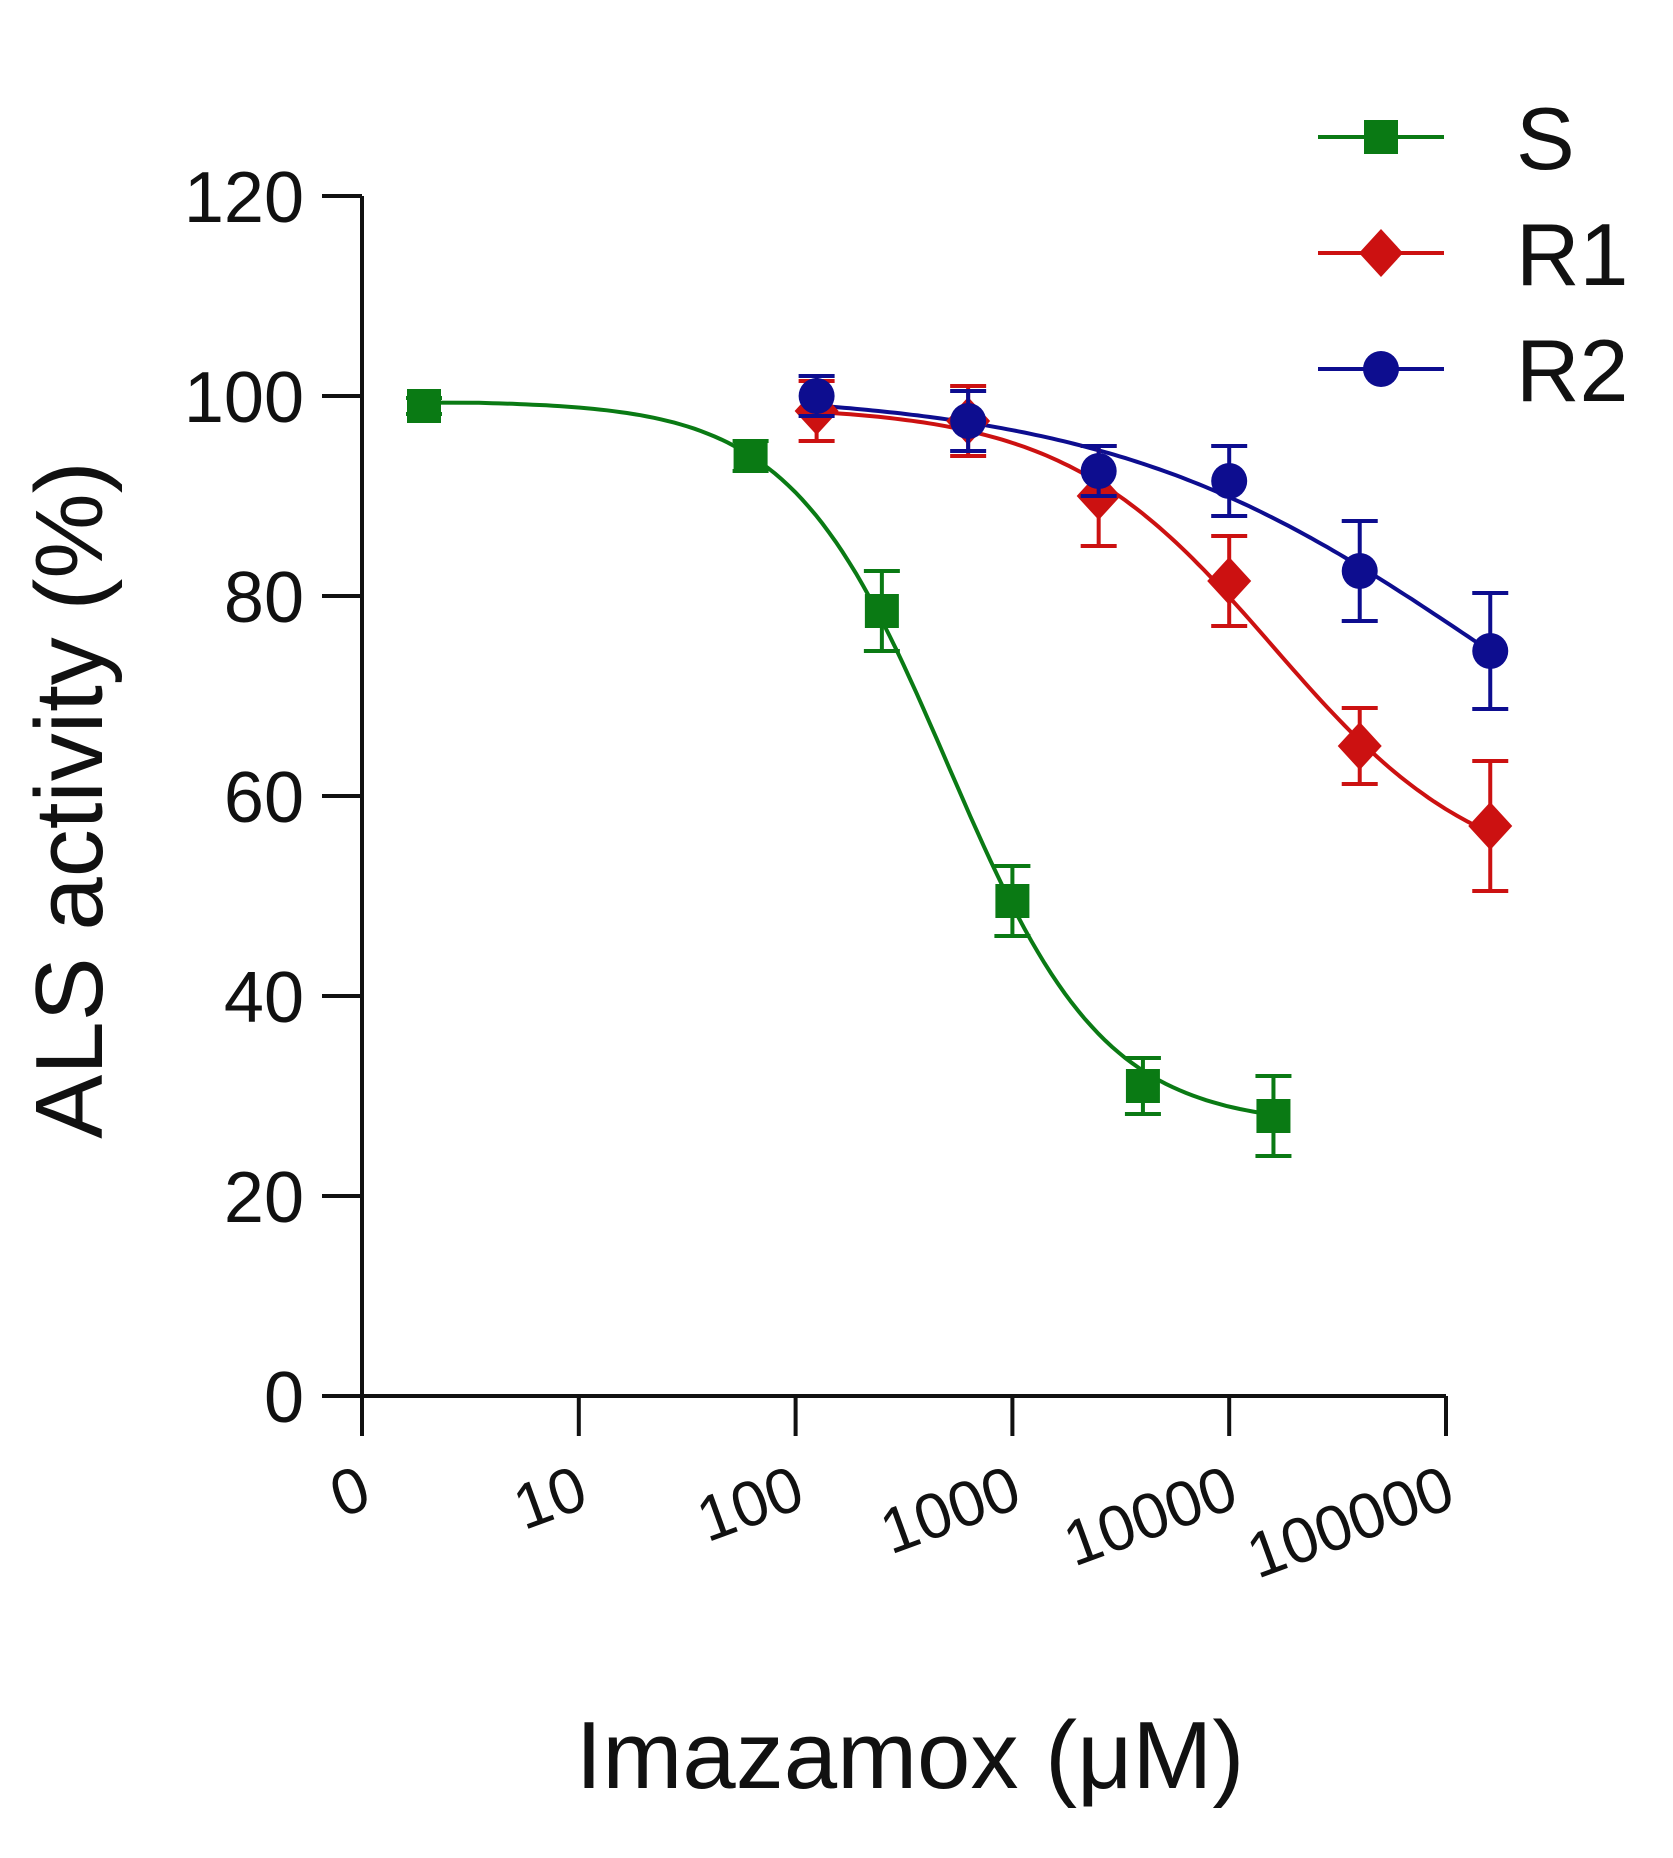 The height and width of the screenshot is (1858, 1673). I want to click on fit-curve-r2, so click(1154, 528).